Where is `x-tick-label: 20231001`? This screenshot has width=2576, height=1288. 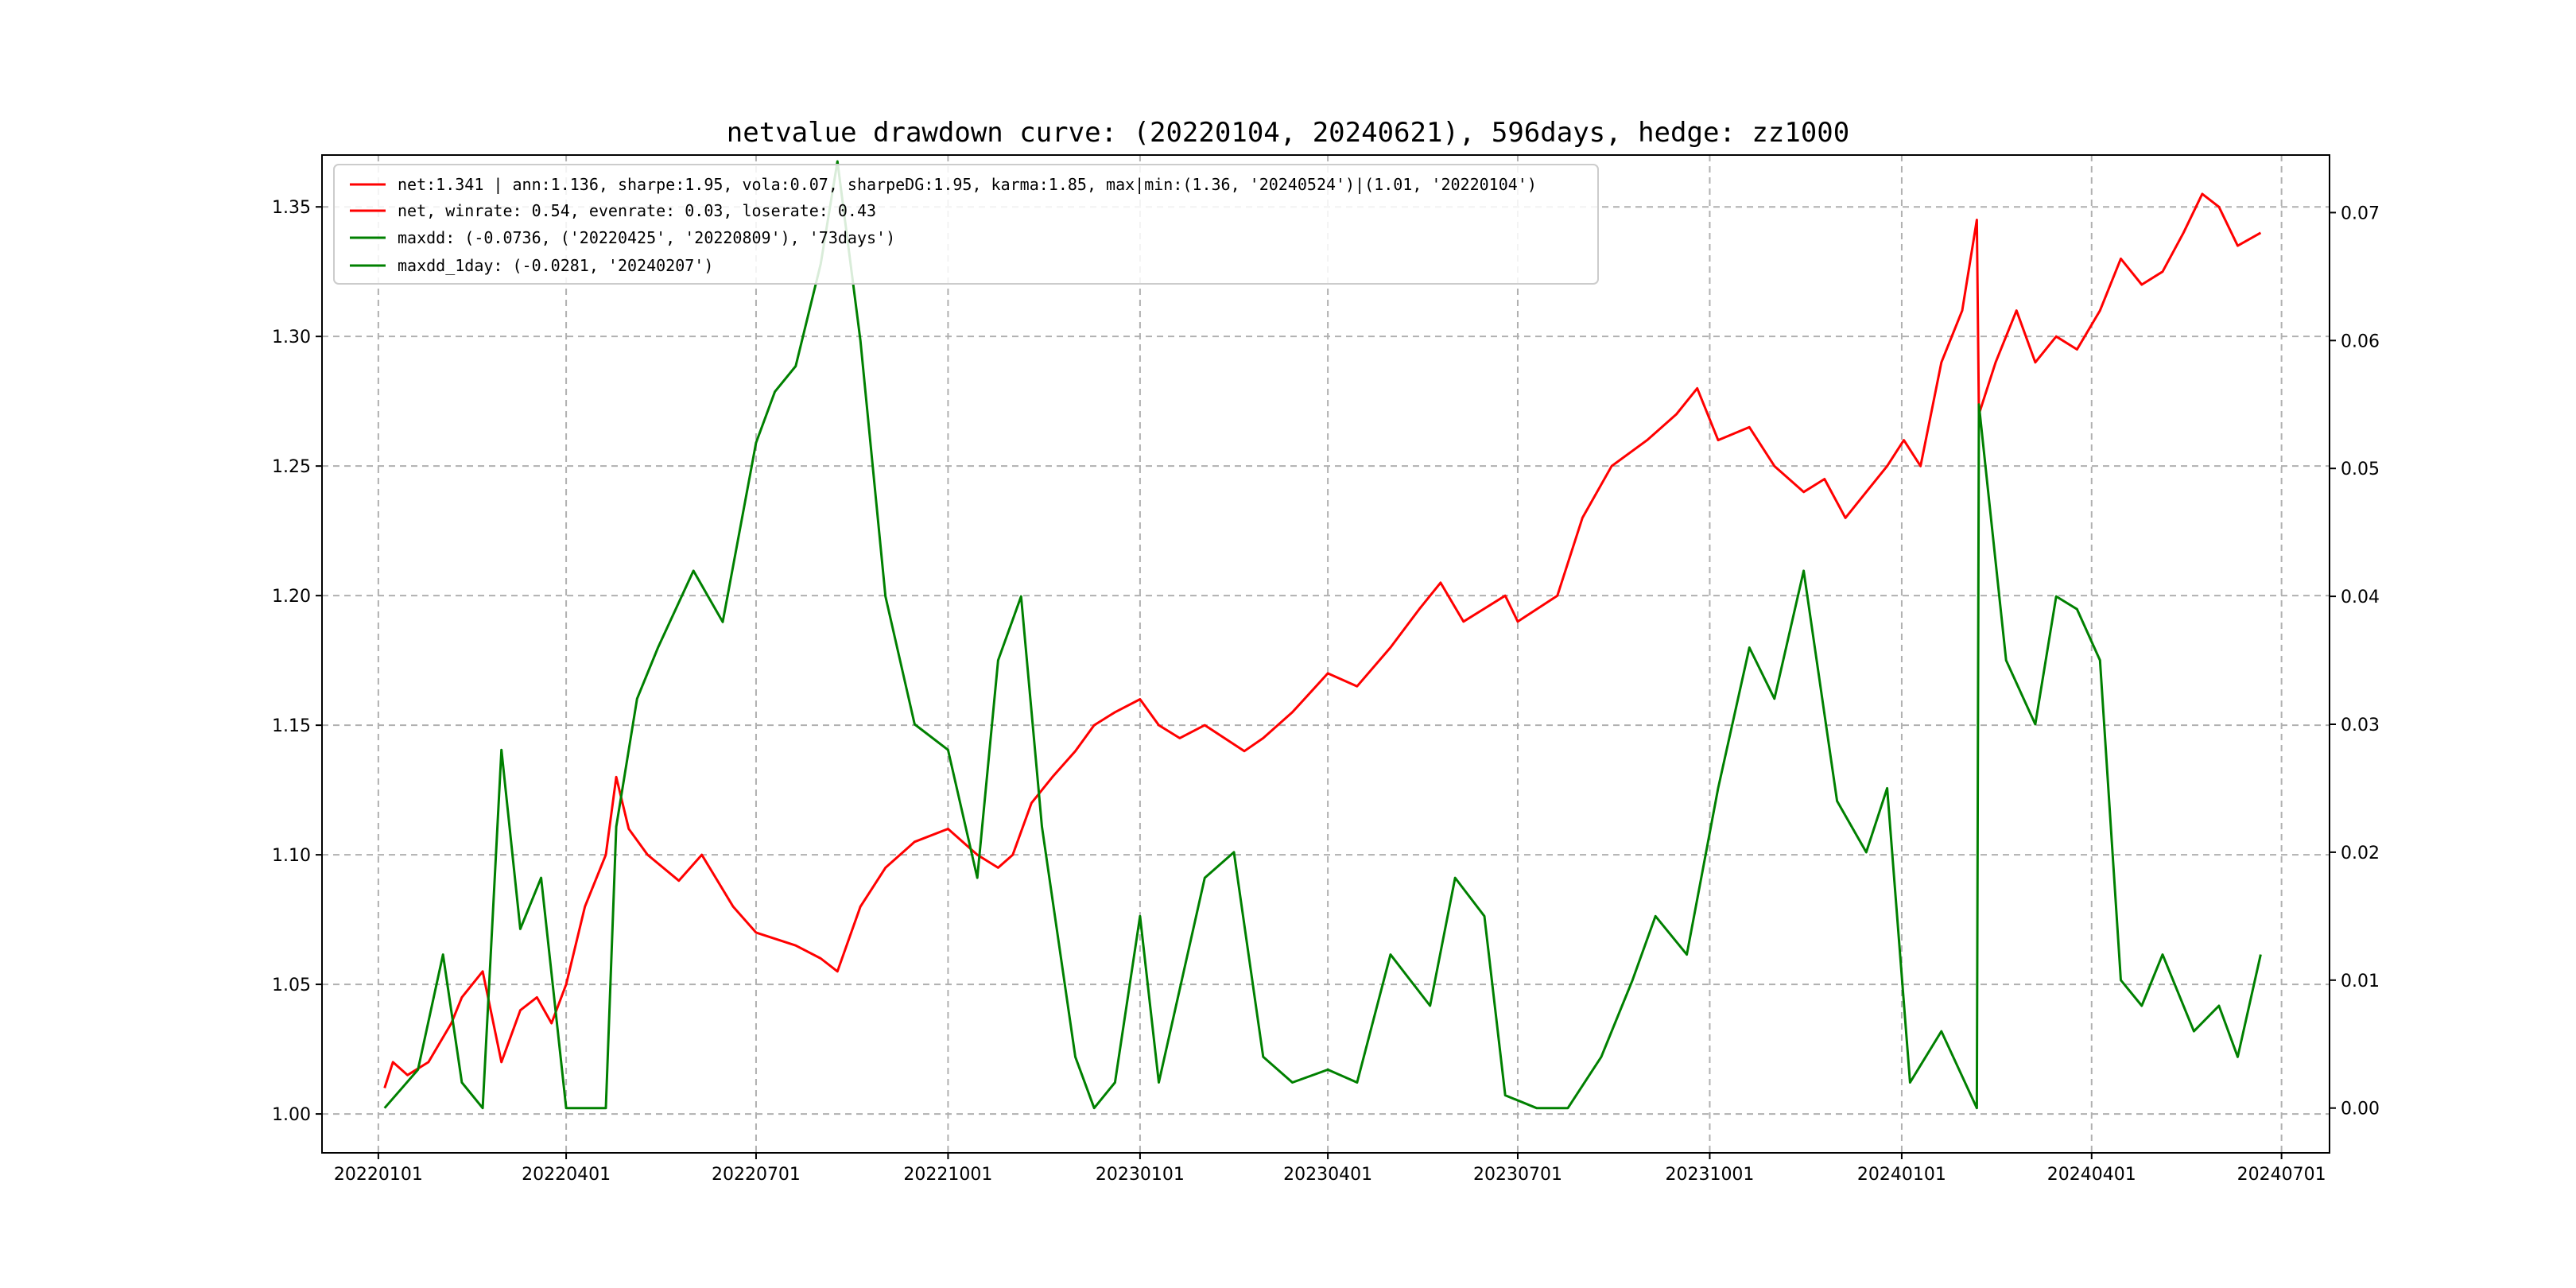 x-tick-label: 20231001 is located at coordinates (1709, 1175).